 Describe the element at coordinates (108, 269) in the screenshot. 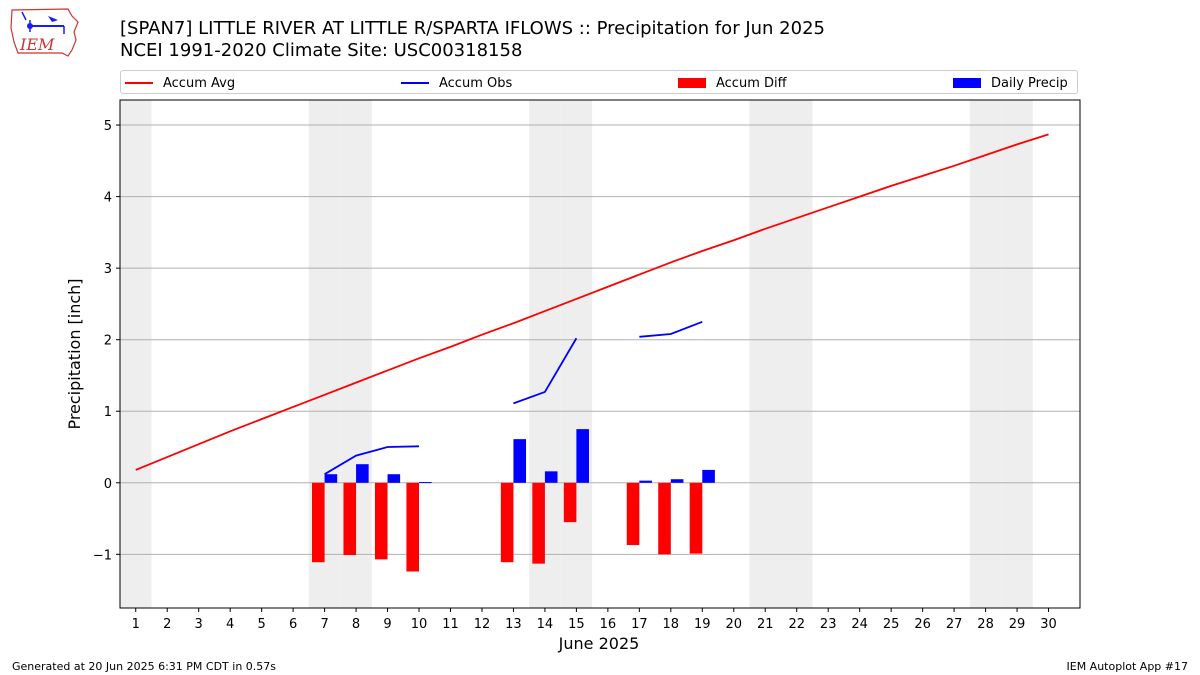

I see `y-tick-label: 3` at that location.